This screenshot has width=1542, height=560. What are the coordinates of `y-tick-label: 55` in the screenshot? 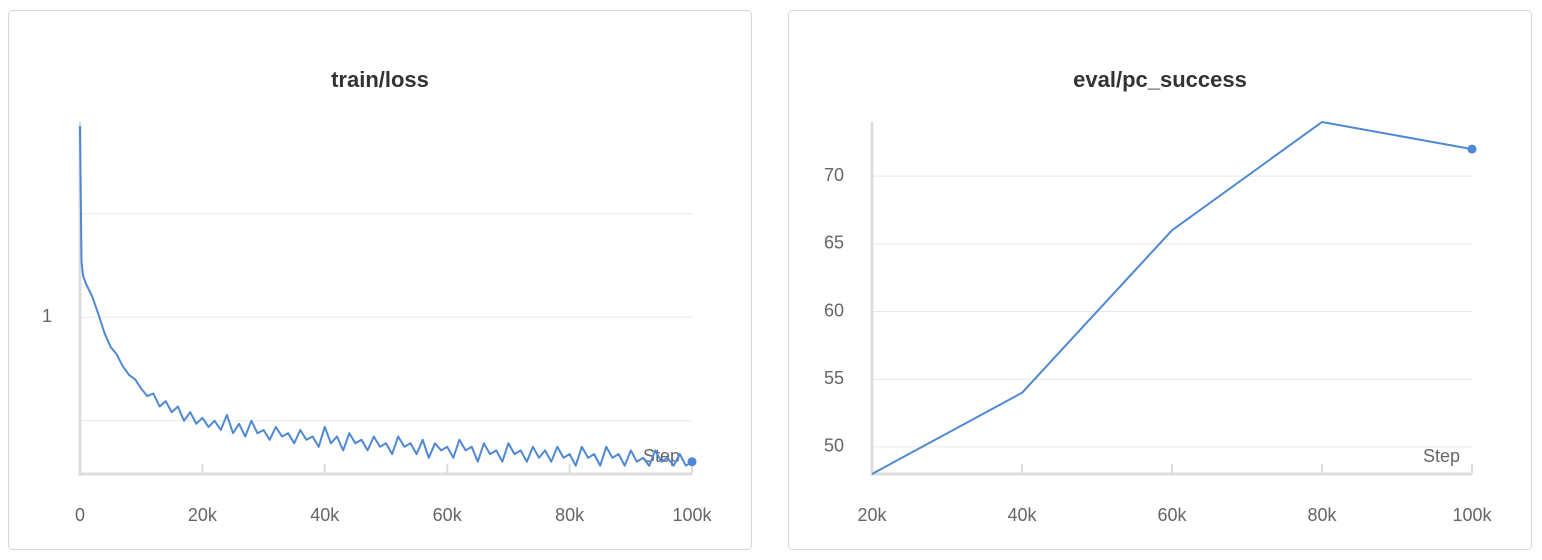 It's located at (834, 378).